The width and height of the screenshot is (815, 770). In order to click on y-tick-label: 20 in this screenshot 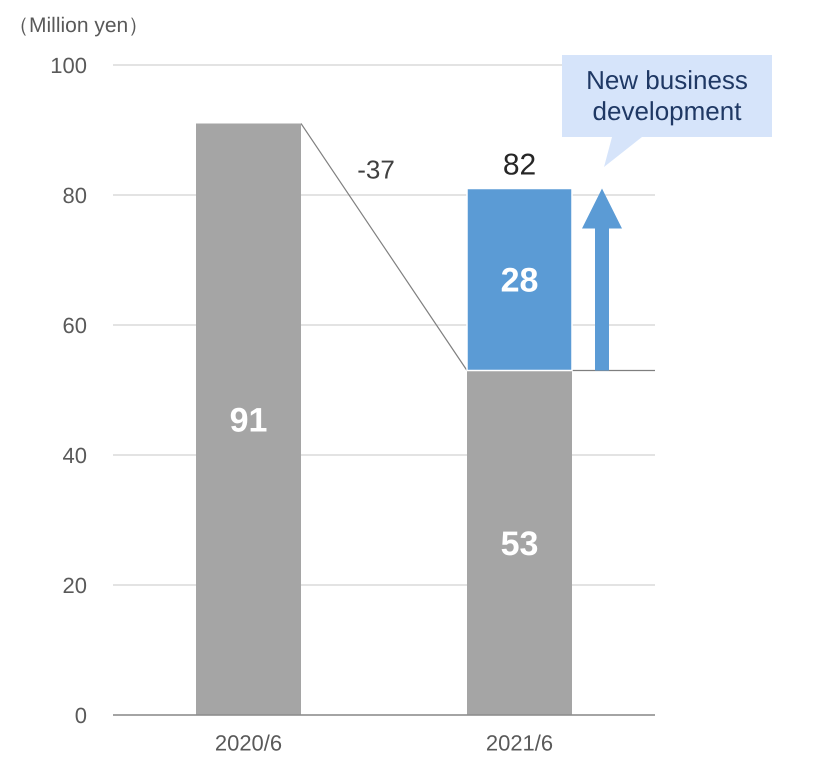, I will do `click(74, 585)`.